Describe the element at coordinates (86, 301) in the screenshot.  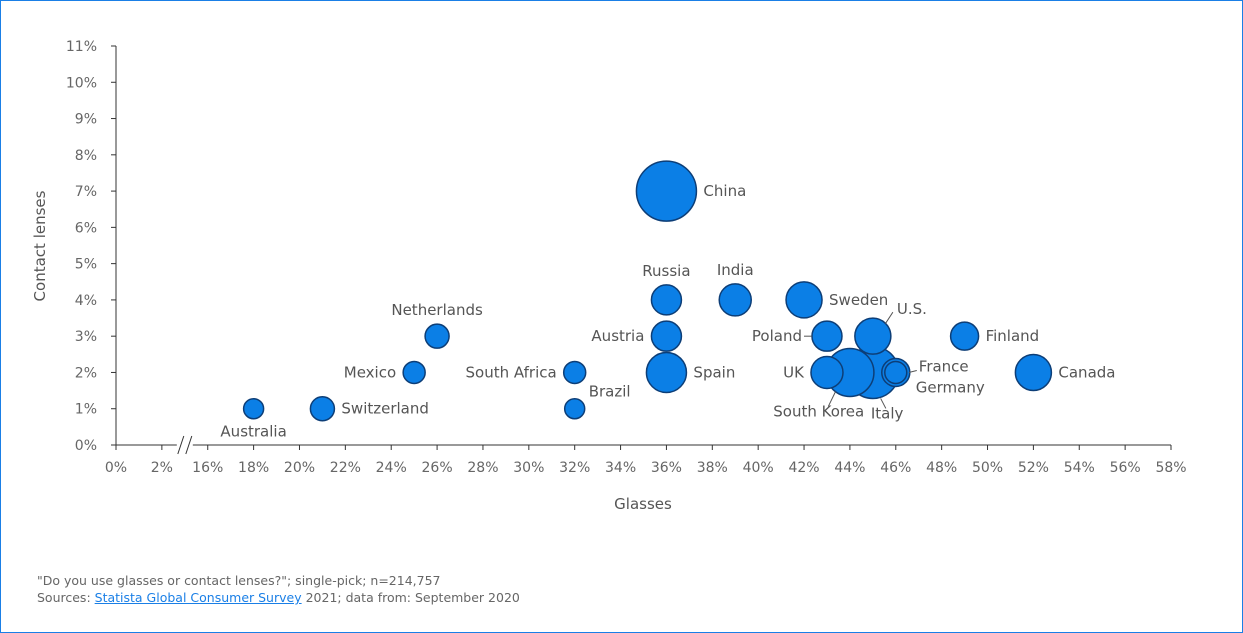
I see `y-tick-label: 4%` at that location.